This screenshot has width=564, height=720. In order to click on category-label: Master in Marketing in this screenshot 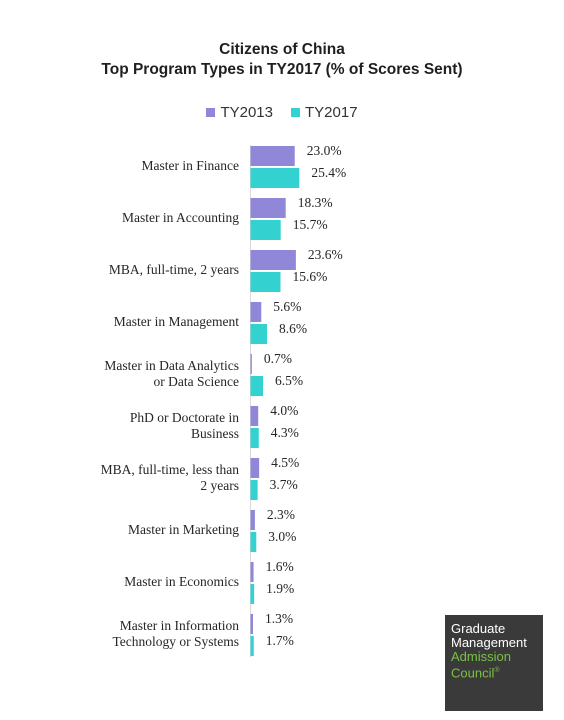, I will do `click(183, 529)`.